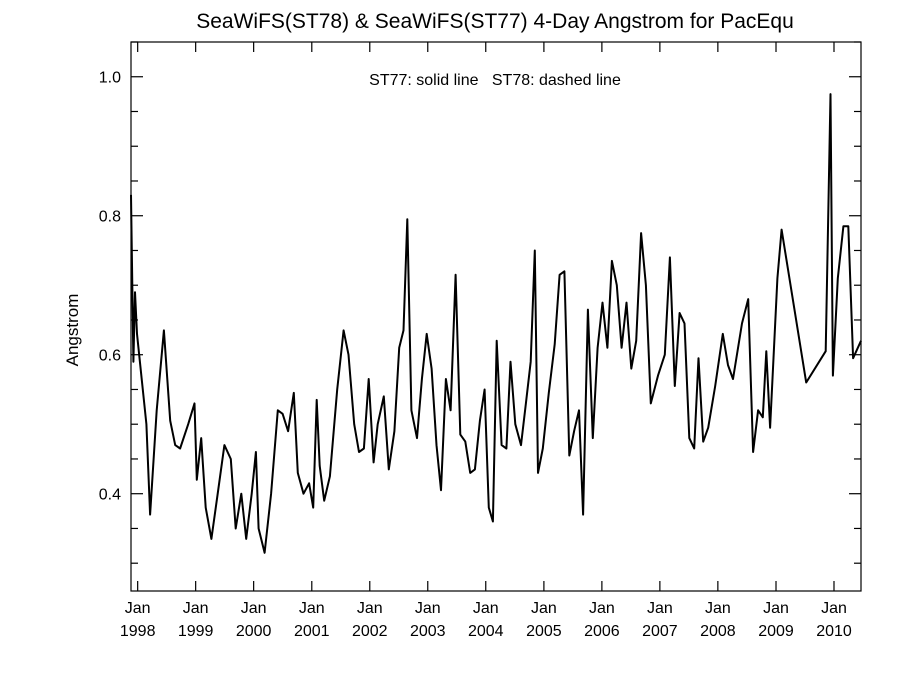 This screenshot has height=675, width=900. I want to click on x-tick-label-year: 2007, so click(660, 631).